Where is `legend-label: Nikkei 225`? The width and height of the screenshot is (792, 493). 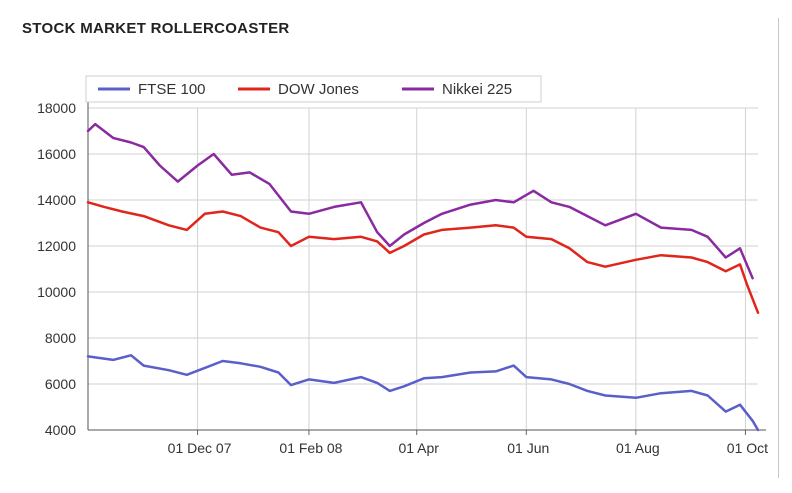 legend-label: Nikkei 225 is located at coordinates (477, 89).